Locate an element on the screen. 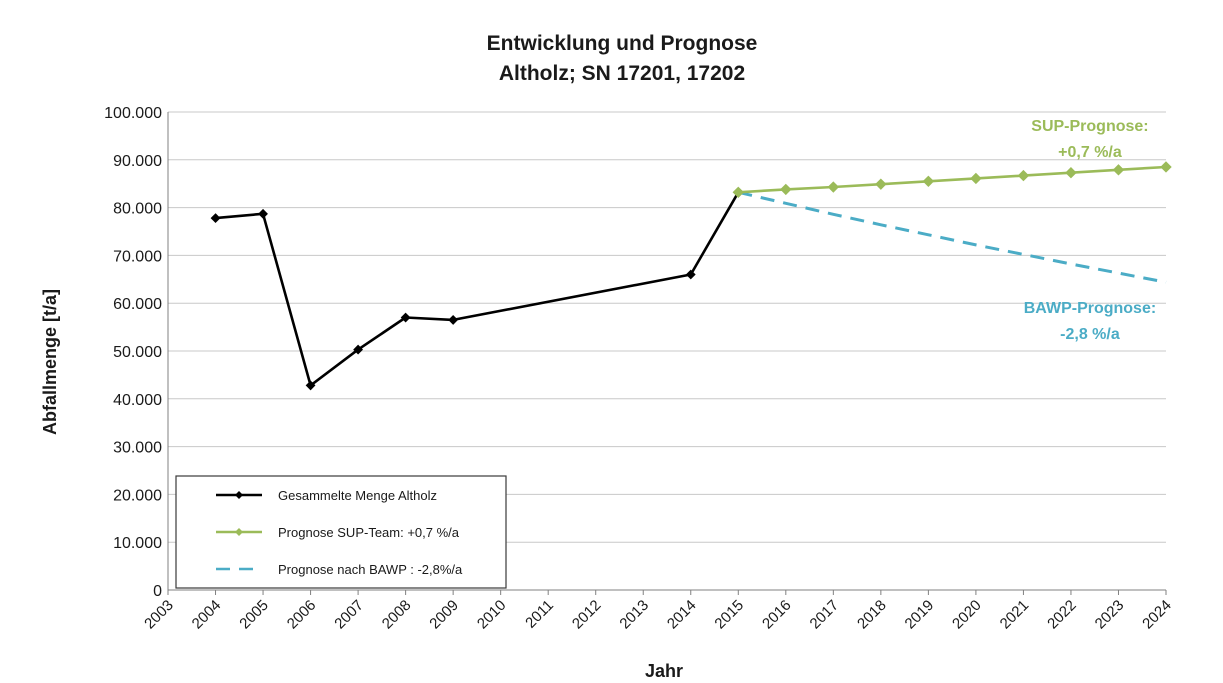 The image size is (1223, 683). x-tick-label: 2020 is located at coordinates (967, 615).